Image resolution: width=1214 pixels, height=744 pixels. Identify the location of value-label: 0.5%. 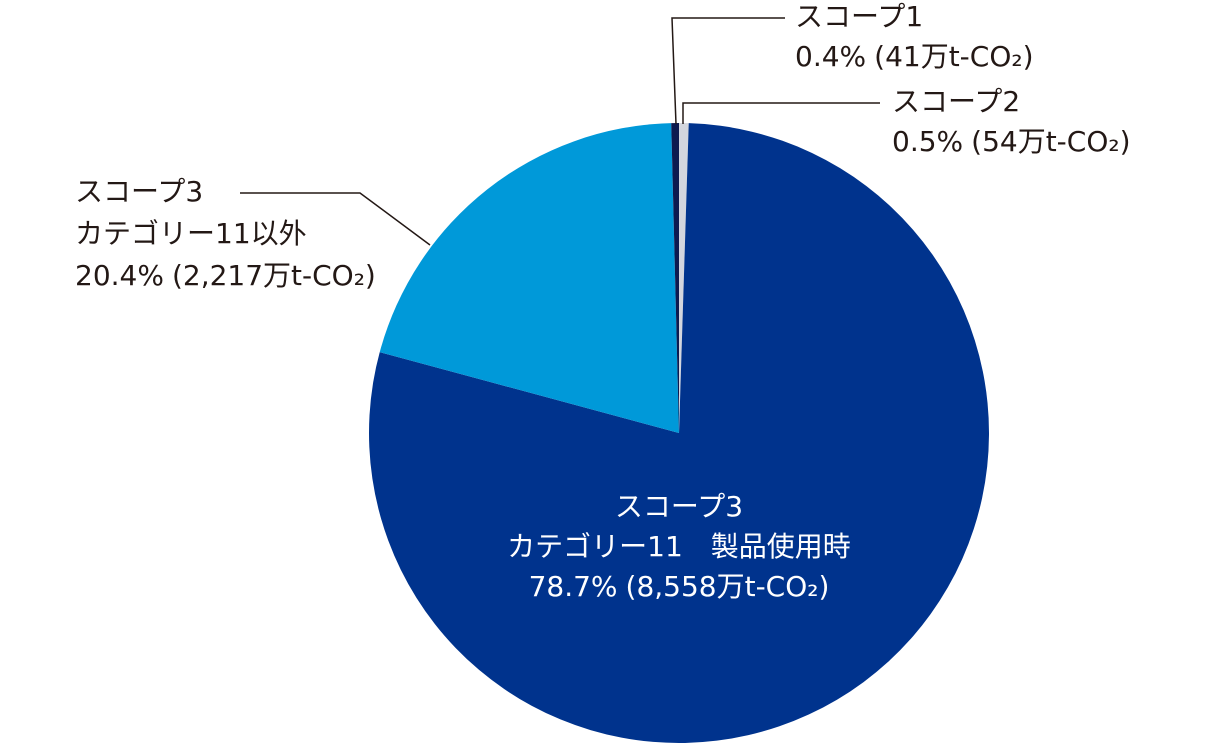
(927, 141).